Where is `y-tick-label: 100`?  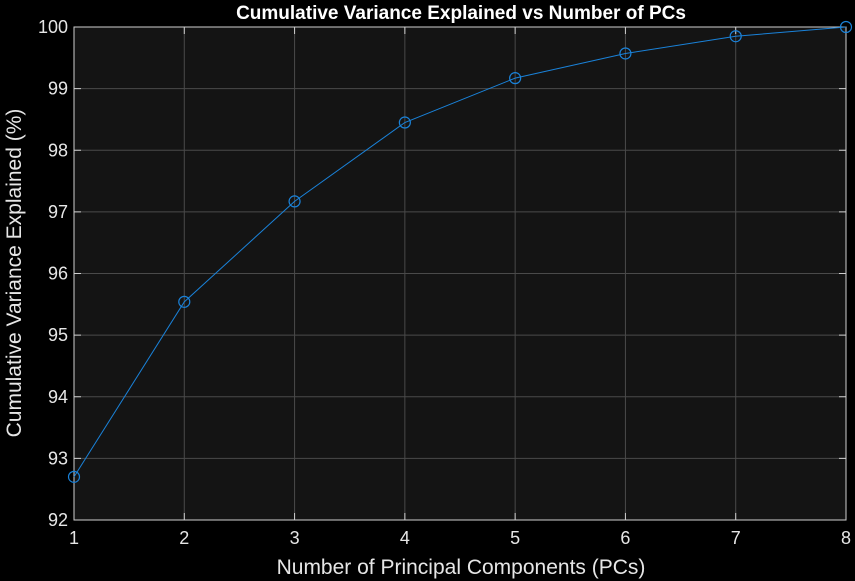
y-tick-label: 100 is located at coordinates (53, 27).